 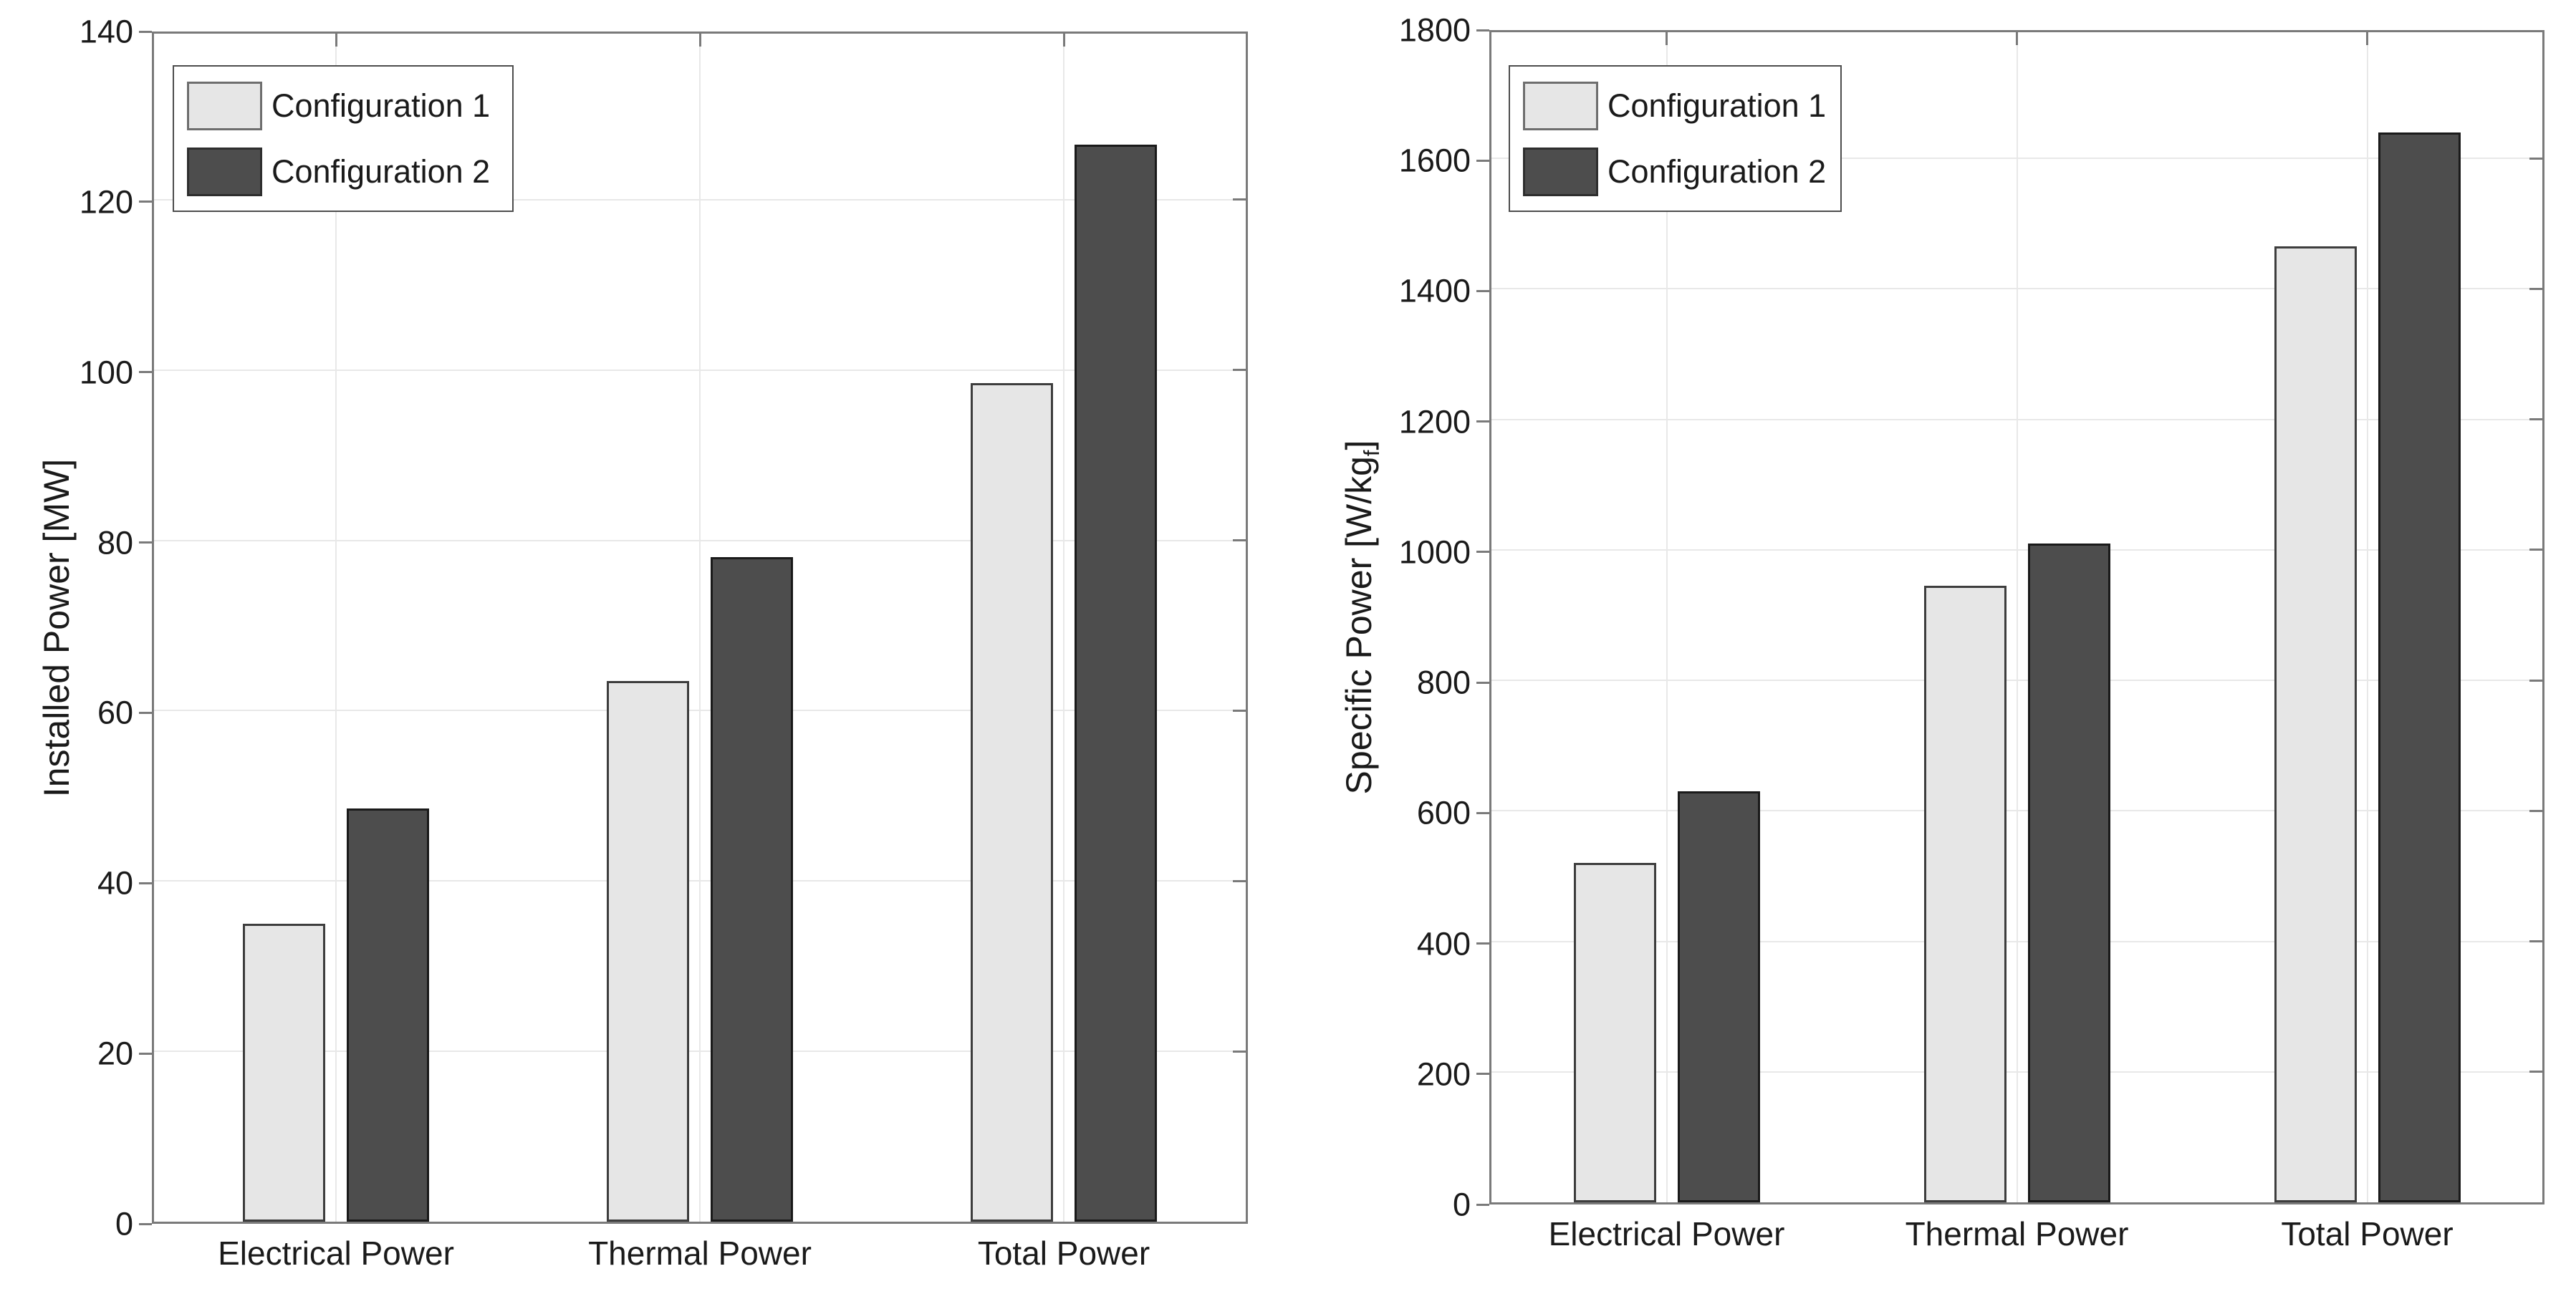 What do you see at coordinates (1444, 682) in the screenshot?
I see `y-tick-label: 800` at bounding box center [1444, 682].